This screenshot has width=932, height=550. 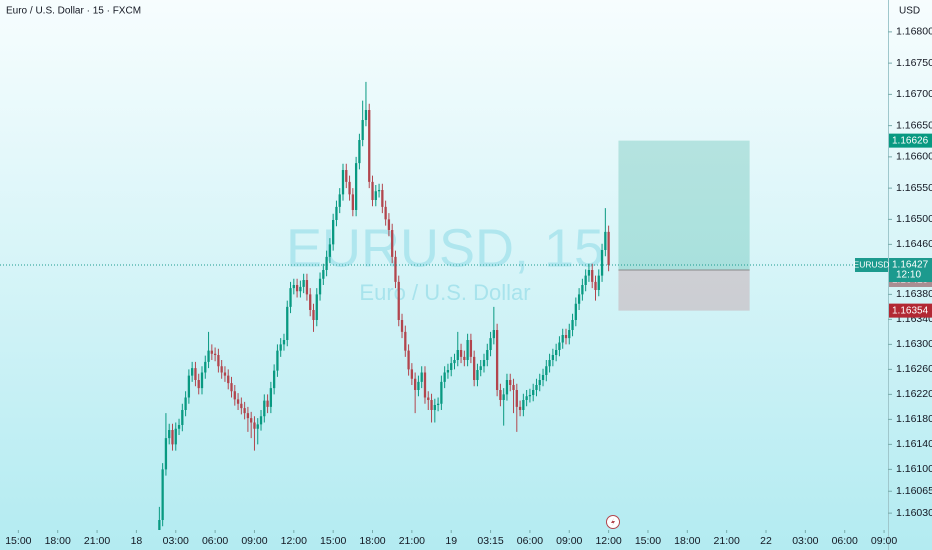 I want to click on y-tick-label: 1.16550, so click(x=914, y=188).